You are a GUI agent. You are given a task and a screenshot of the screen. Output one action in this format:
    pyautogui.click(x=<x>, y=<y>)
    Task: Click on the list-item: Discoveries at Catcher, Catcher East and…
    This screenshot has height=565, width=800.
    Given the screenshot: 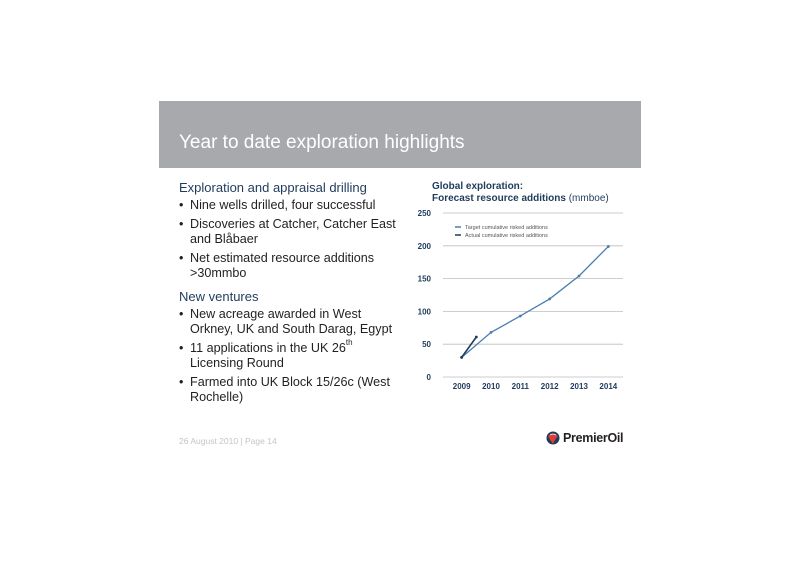 What is the action you would take?
    pyautogui.click(x=293, y=232)
    